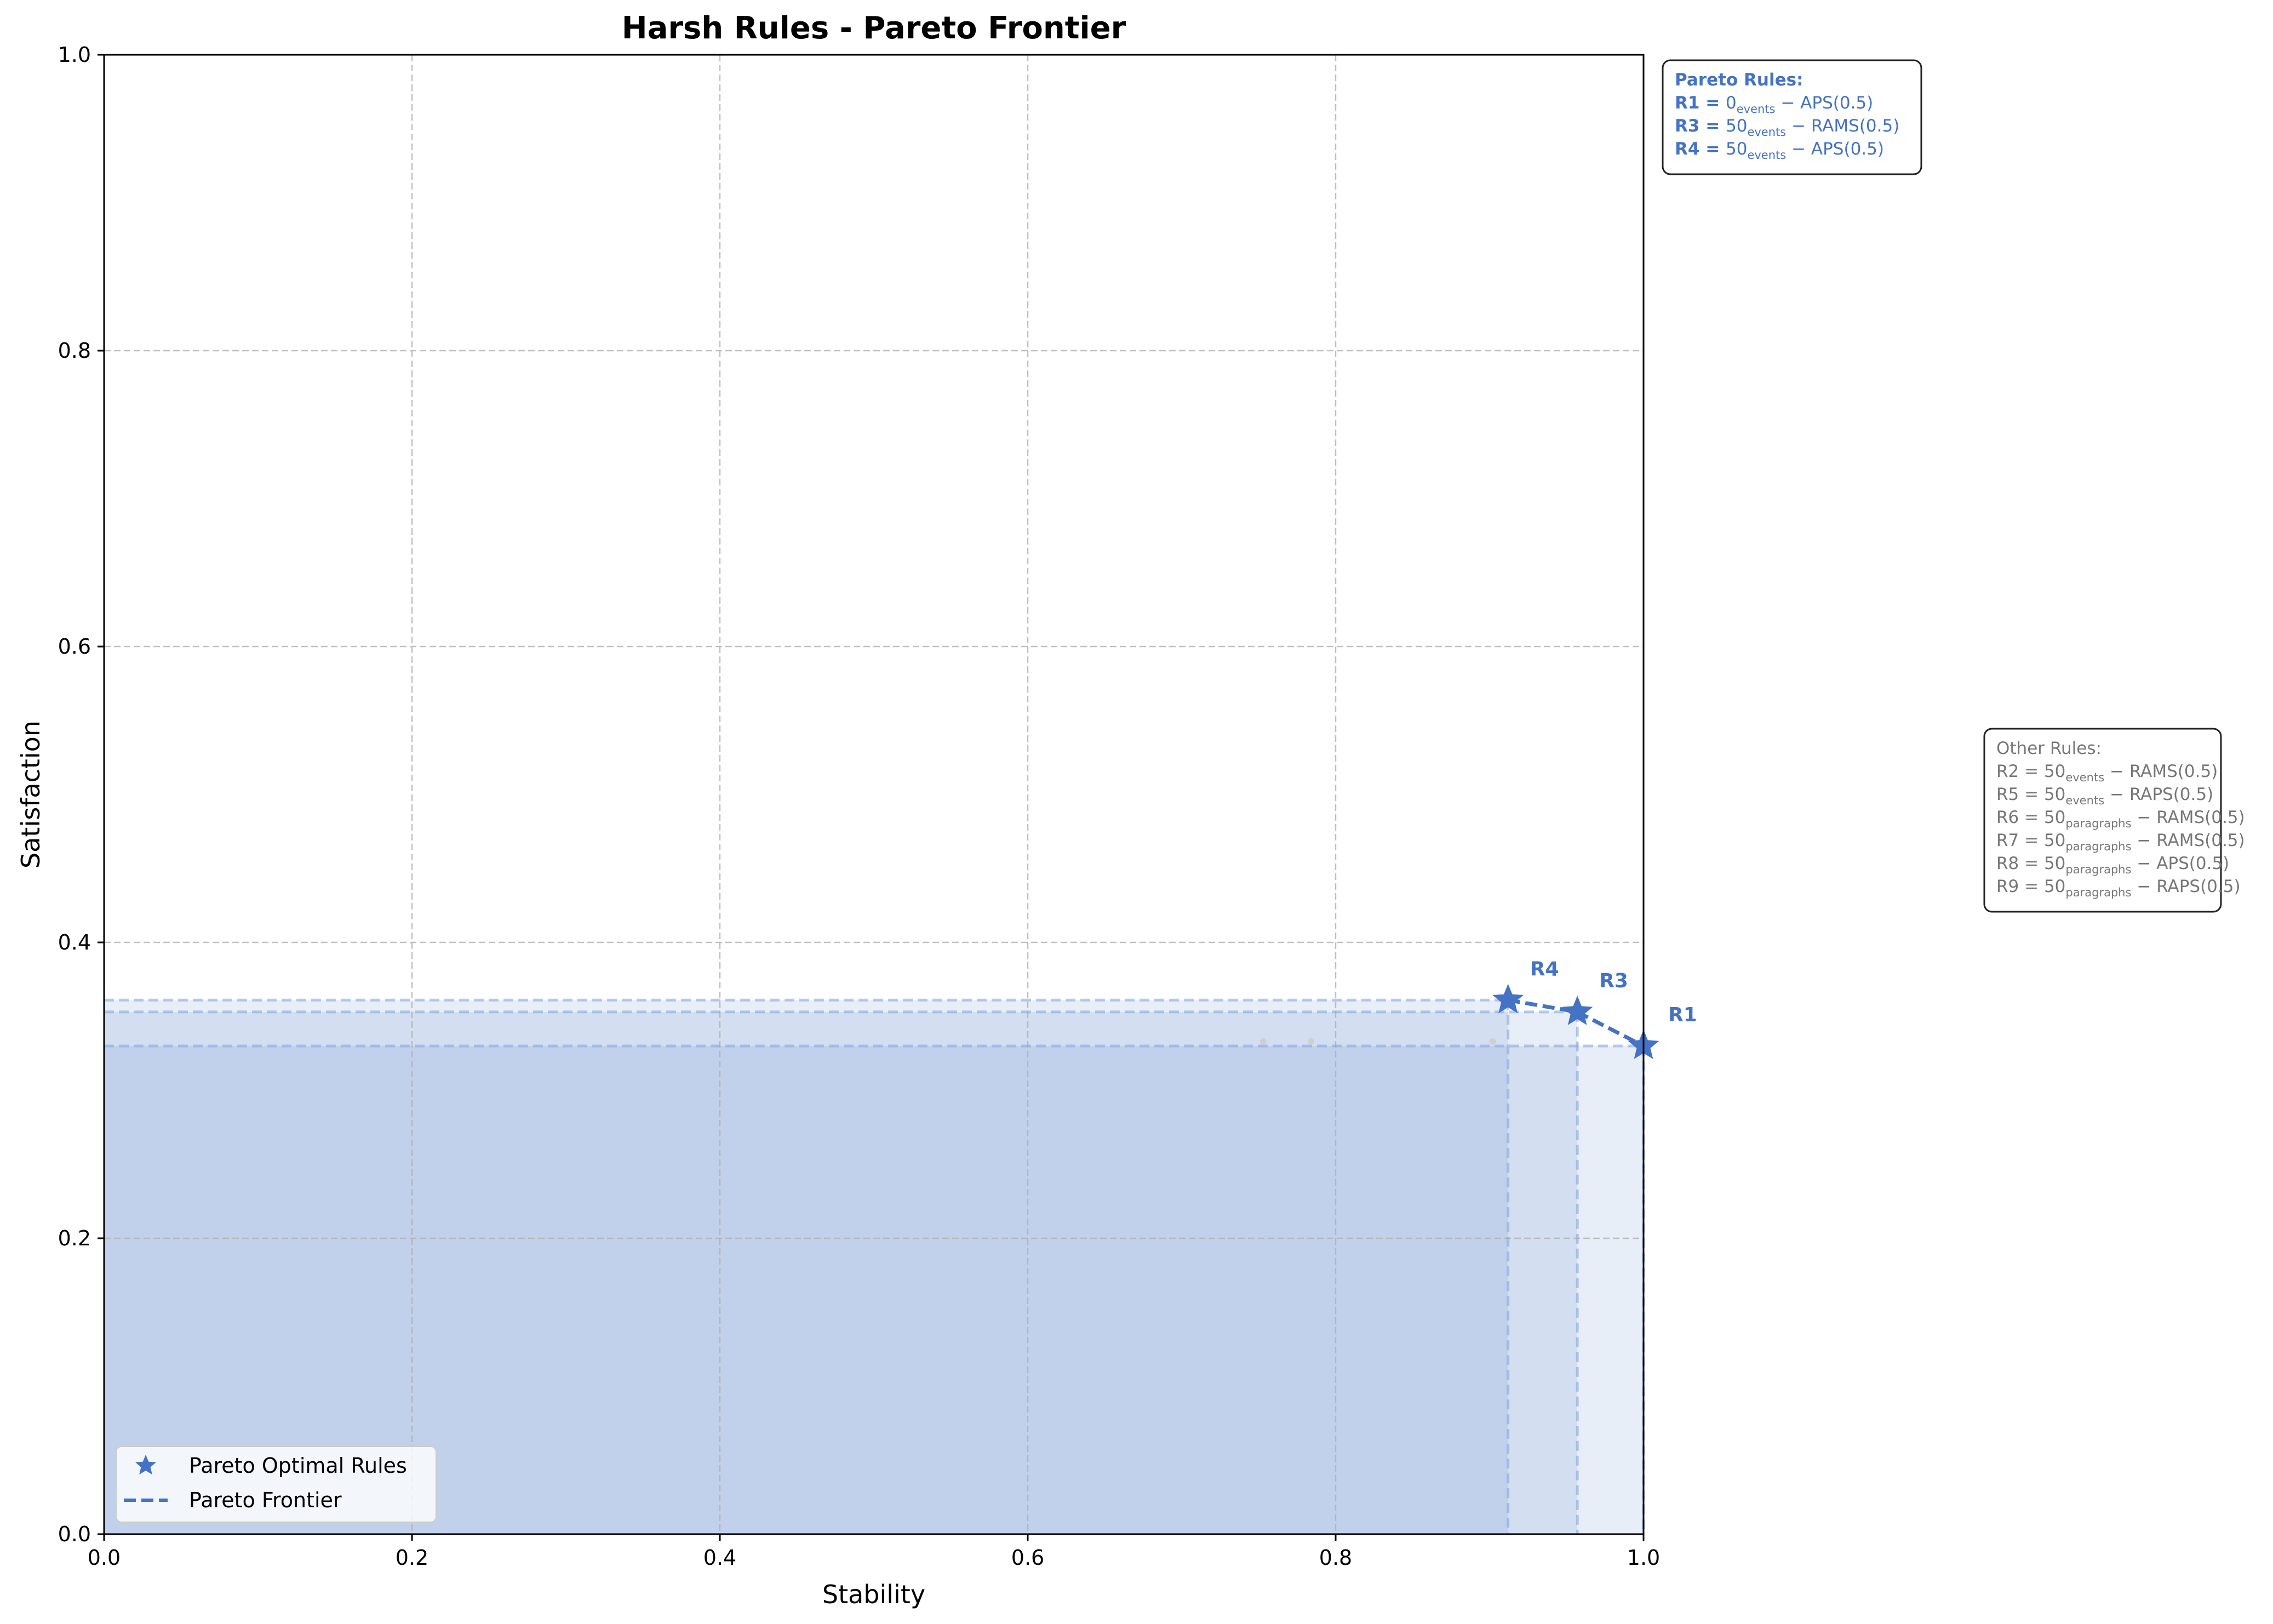  What do you see at coordinates (74, 1534) in the screenshot?
I see `y-tick-label: 0.0` at bounding box center [74, 1534].